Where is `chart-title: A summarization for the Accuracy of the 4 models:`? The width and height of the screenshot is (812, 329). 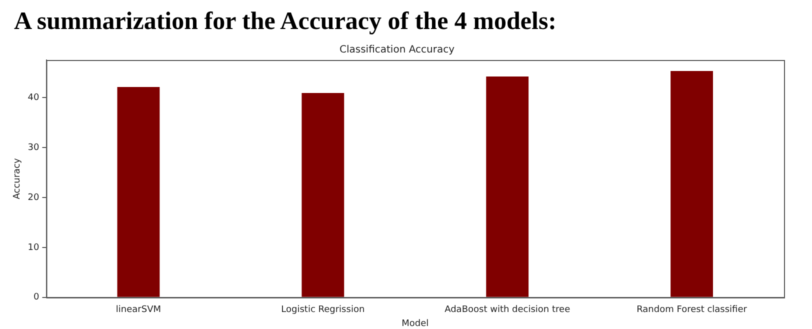 chart-title: A summarization for the Accuracy of the 4 models: is located at coordinates (286, 22).